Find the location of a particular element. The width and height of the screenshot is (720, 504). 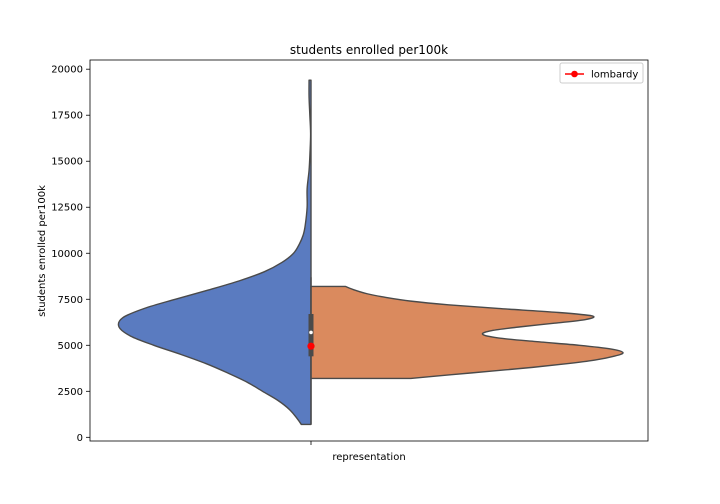

y-tick-label: 2500 is located at coordinates (70, 392).